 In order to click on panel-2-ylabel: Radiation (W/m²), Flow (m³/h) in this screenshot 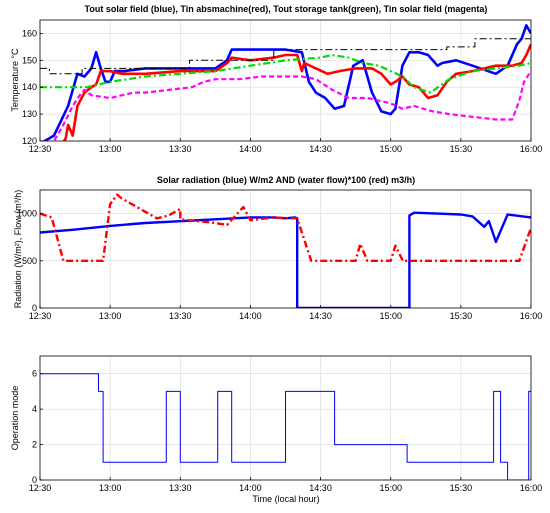, I will do `click(18, 249)`.